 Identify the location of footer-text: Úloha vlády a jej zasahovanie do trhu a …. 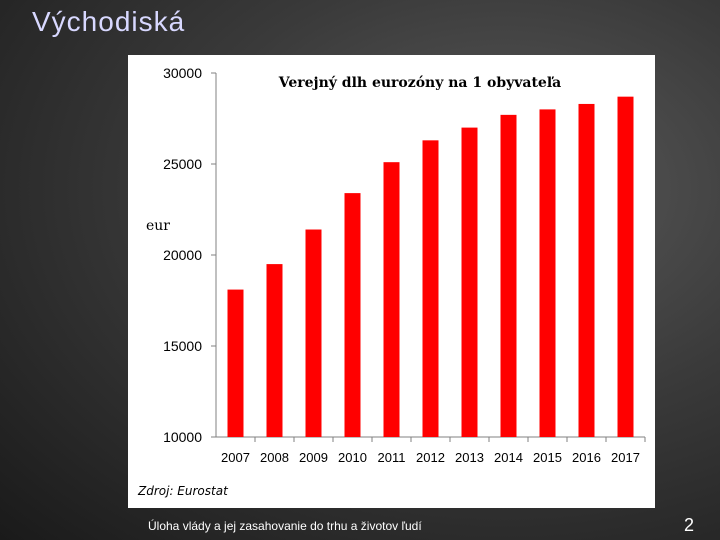
(285, 526).